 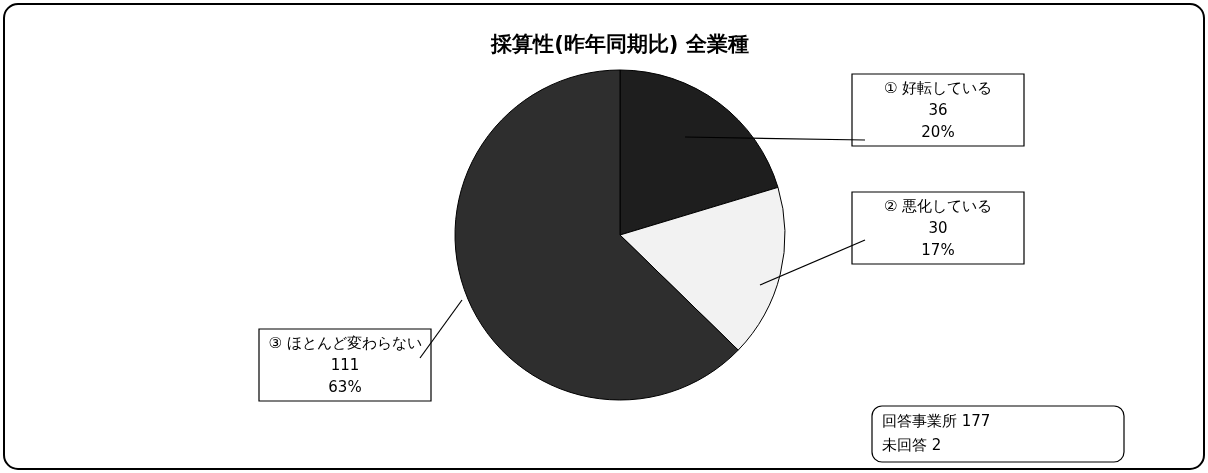 I want to click on slice-label: ① 好転している, so click(x=938, y=88).